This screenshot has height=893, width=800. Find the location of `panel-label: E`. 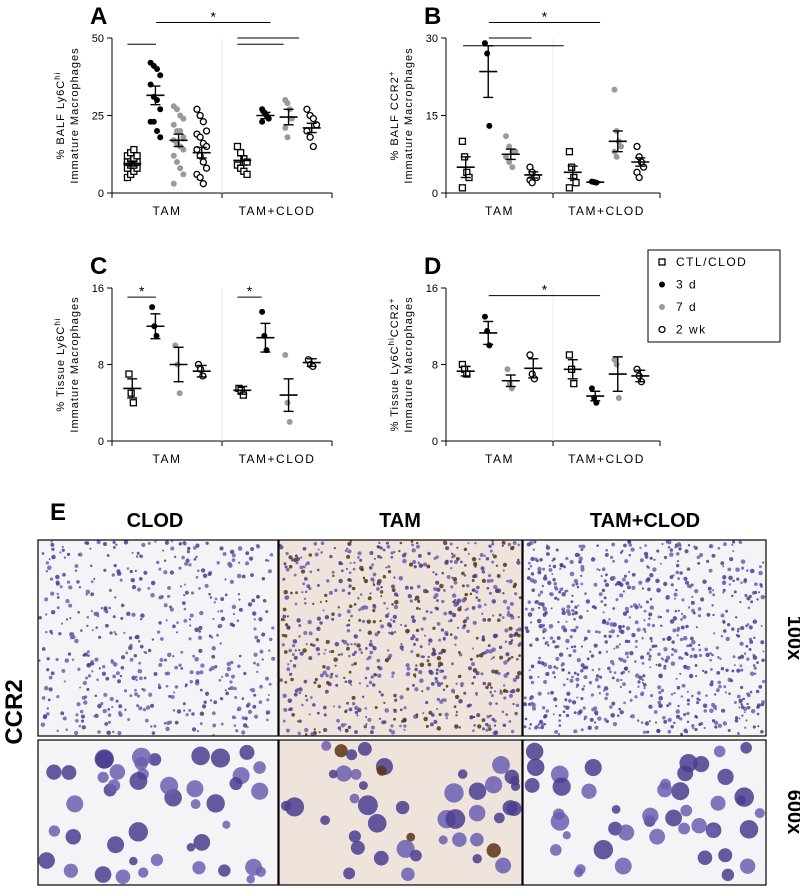

panel-label: E is located at coordinates (58, 512).